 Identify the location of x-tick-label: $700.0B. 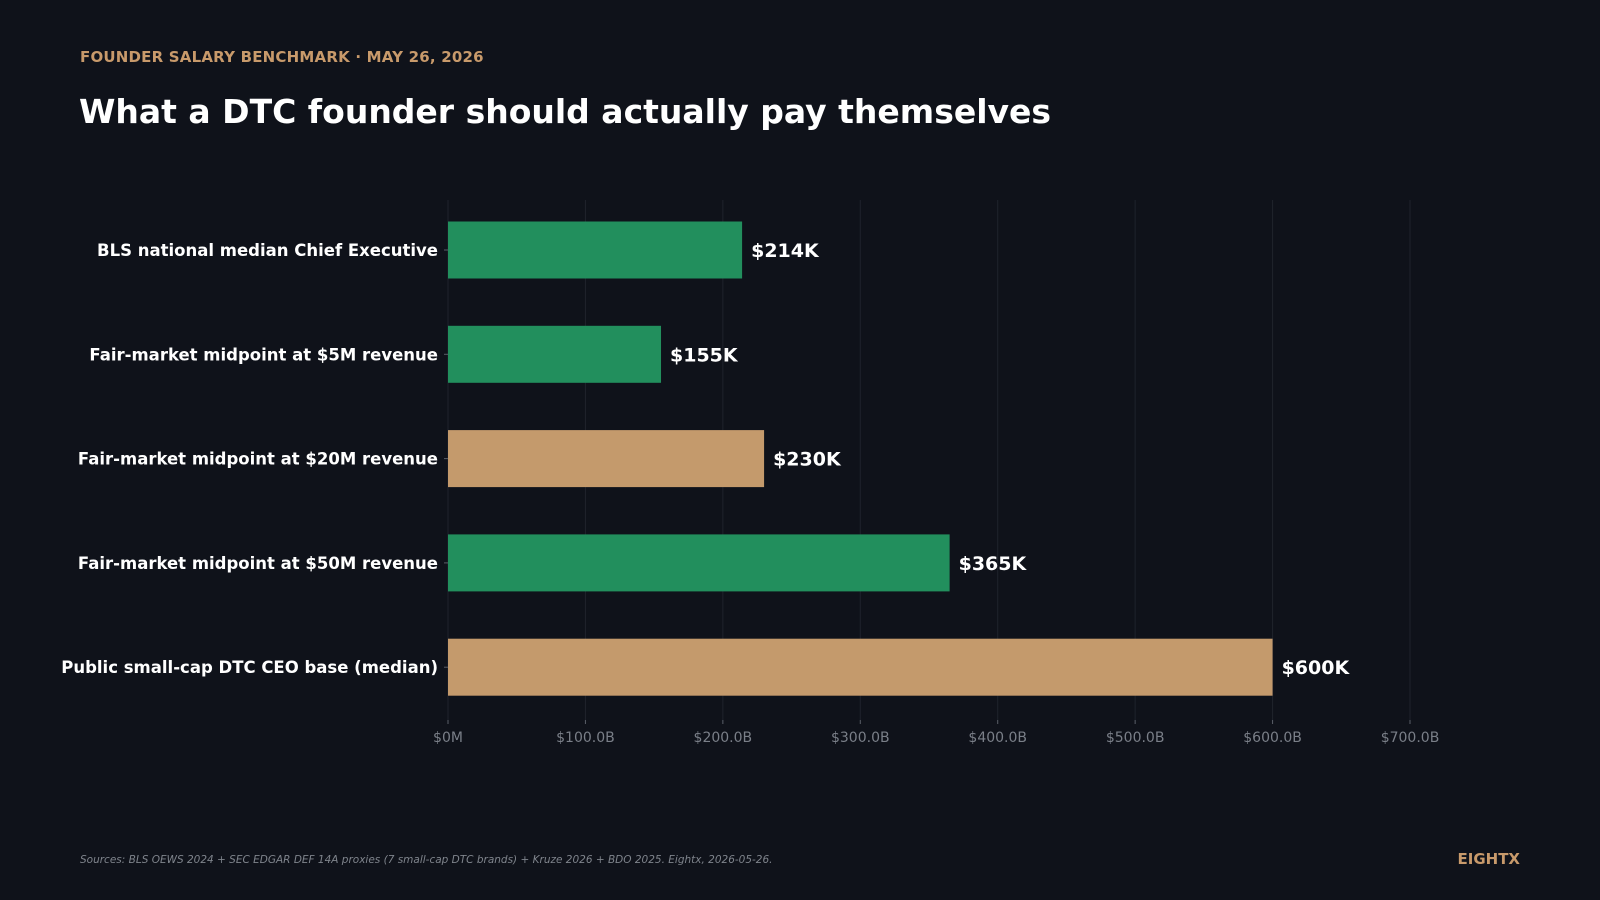
(1410, 738).